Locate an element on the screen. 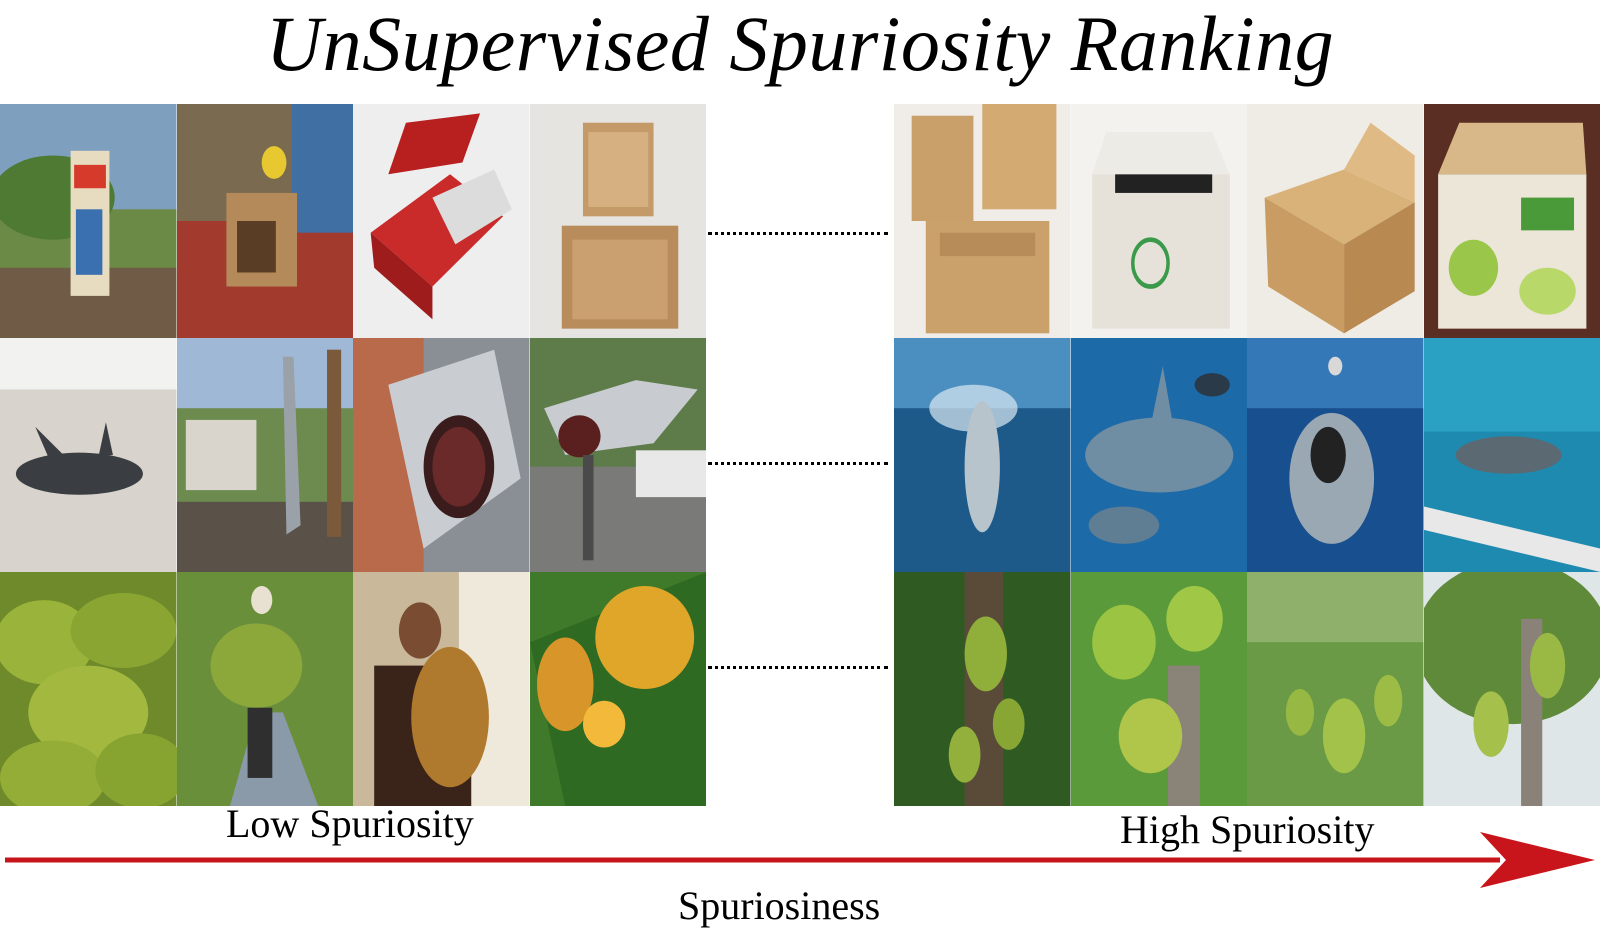 Image resolution: width=1600 pixels, height=932 pixels. connector-dots-box is located at coordinates (798, 233).